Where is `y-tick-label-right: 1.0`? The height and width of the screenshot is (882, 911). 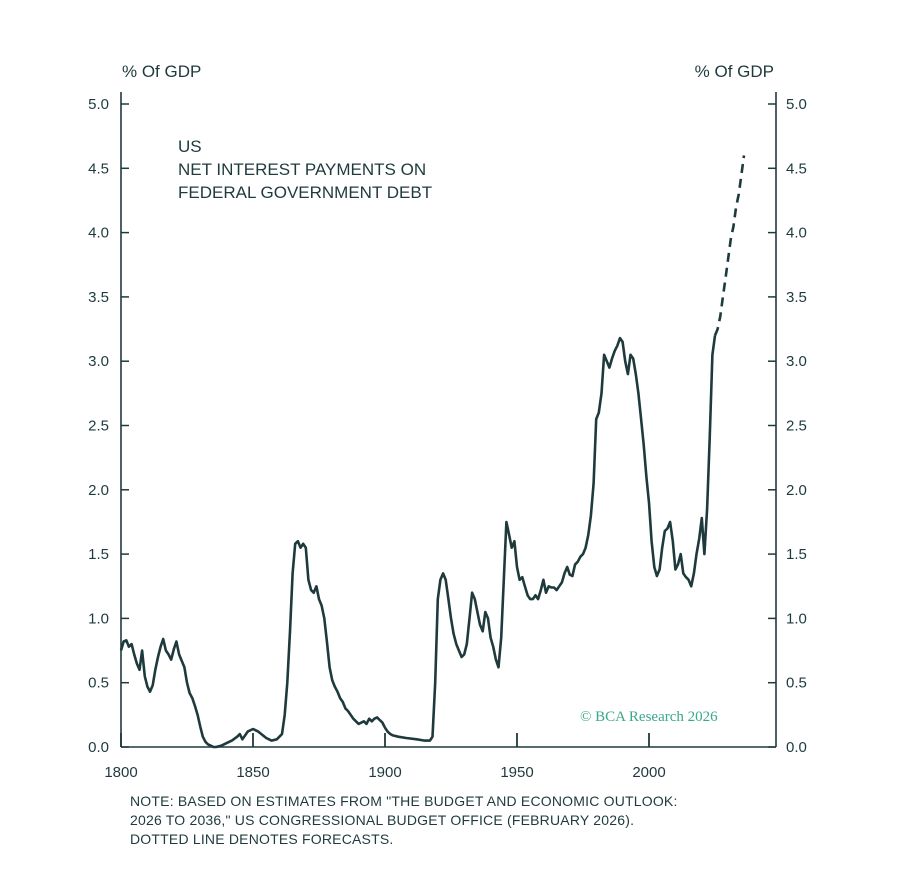
y-tick-label-right: 1.0 is located at coordinates (796, 618).